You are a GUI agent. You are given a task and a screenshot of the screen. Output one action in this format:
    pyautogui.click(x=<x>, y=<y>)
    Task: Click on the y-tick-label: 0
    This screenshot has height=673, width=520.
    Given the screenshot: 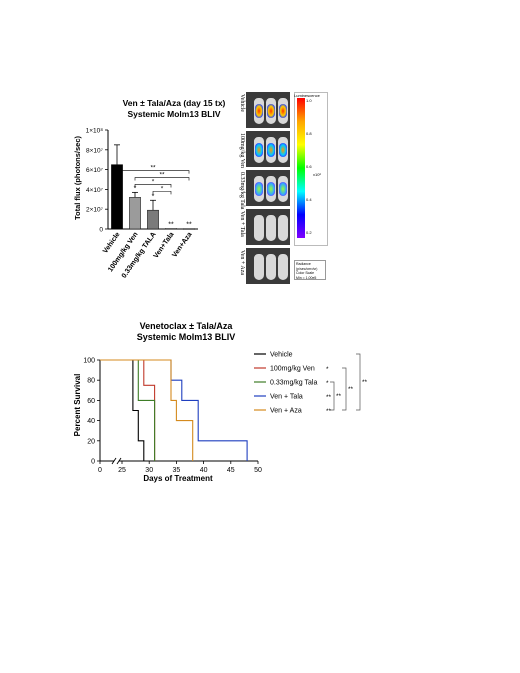 What is the action you would take?
    pyautogui.click(x=101, y=230)
    